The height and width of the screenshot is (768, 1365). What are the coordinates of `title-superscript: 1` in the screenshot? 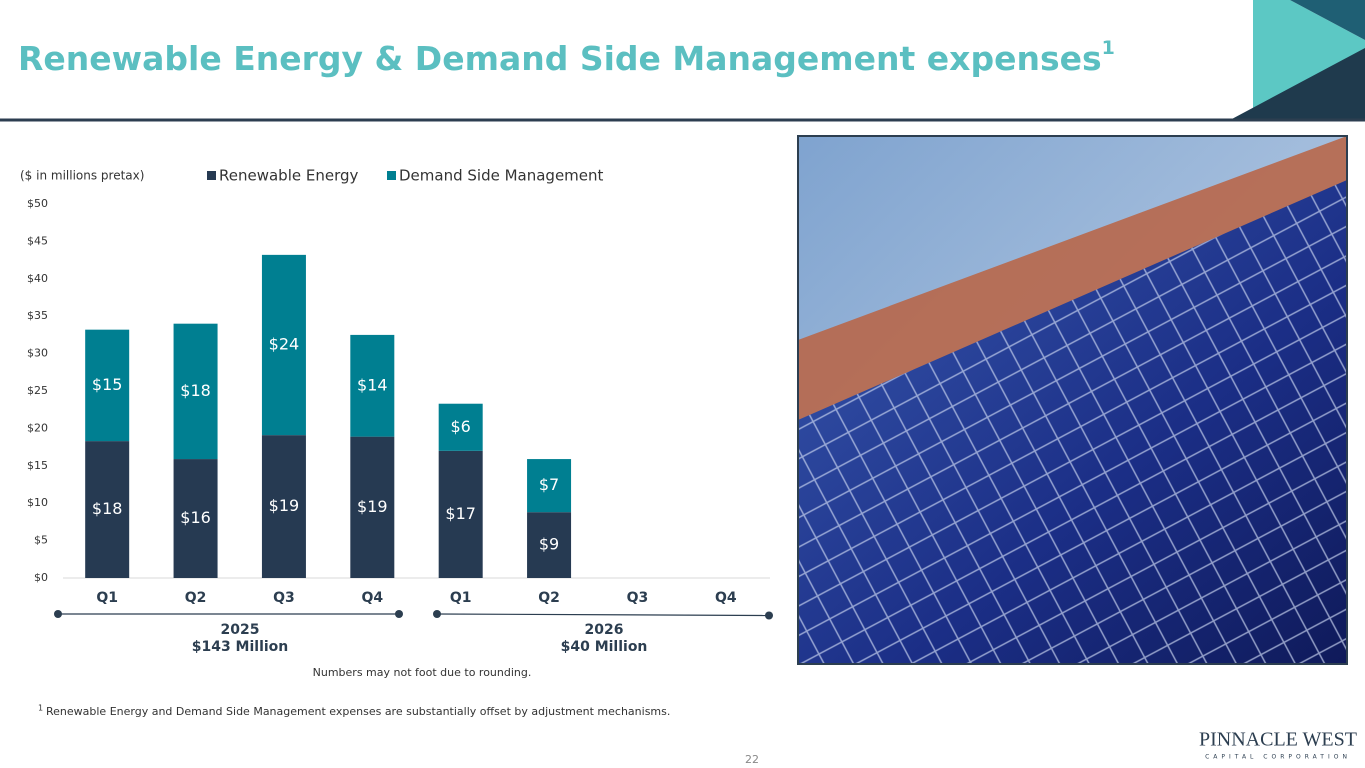 It's located at (1108, 48).